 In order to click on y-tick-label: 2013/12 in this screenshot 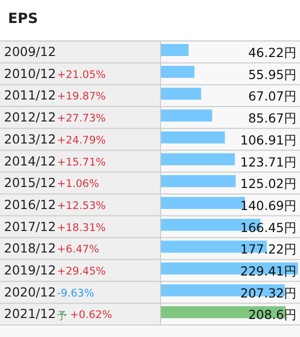, I will do `click(30, 138)`.